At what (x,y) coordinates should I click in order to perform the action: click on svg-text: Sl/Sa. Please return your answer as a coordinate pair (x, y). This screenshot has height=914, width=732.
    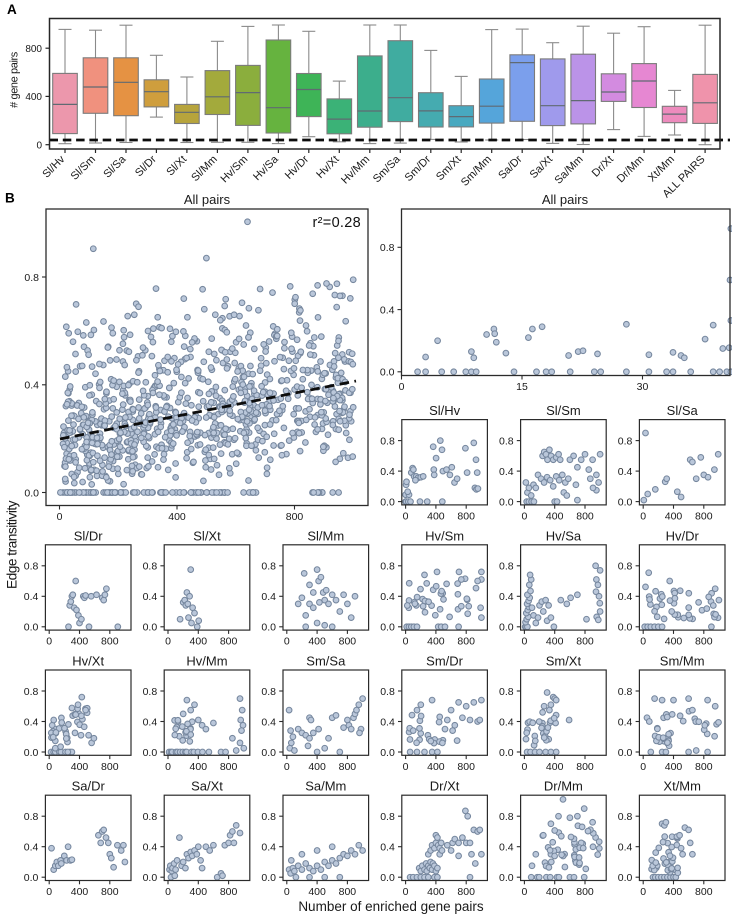
    Looking at the image, I should click on (683, 410).